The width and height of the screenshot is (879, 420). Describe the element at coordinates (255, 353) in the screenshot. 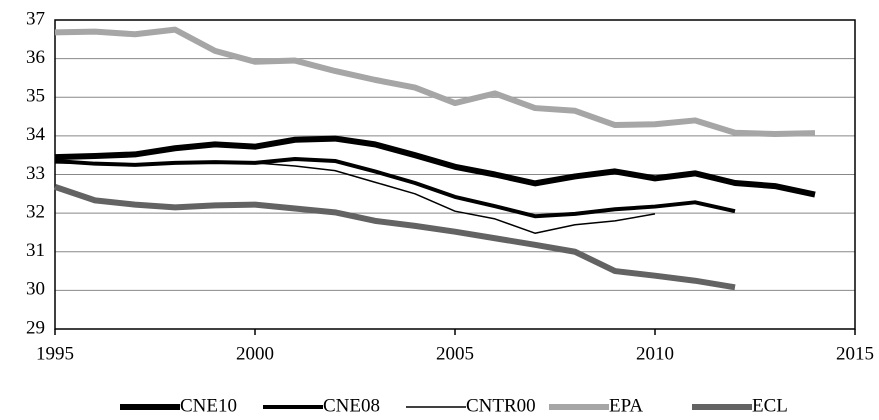

I see `x-tick-label: 2000` at that location.